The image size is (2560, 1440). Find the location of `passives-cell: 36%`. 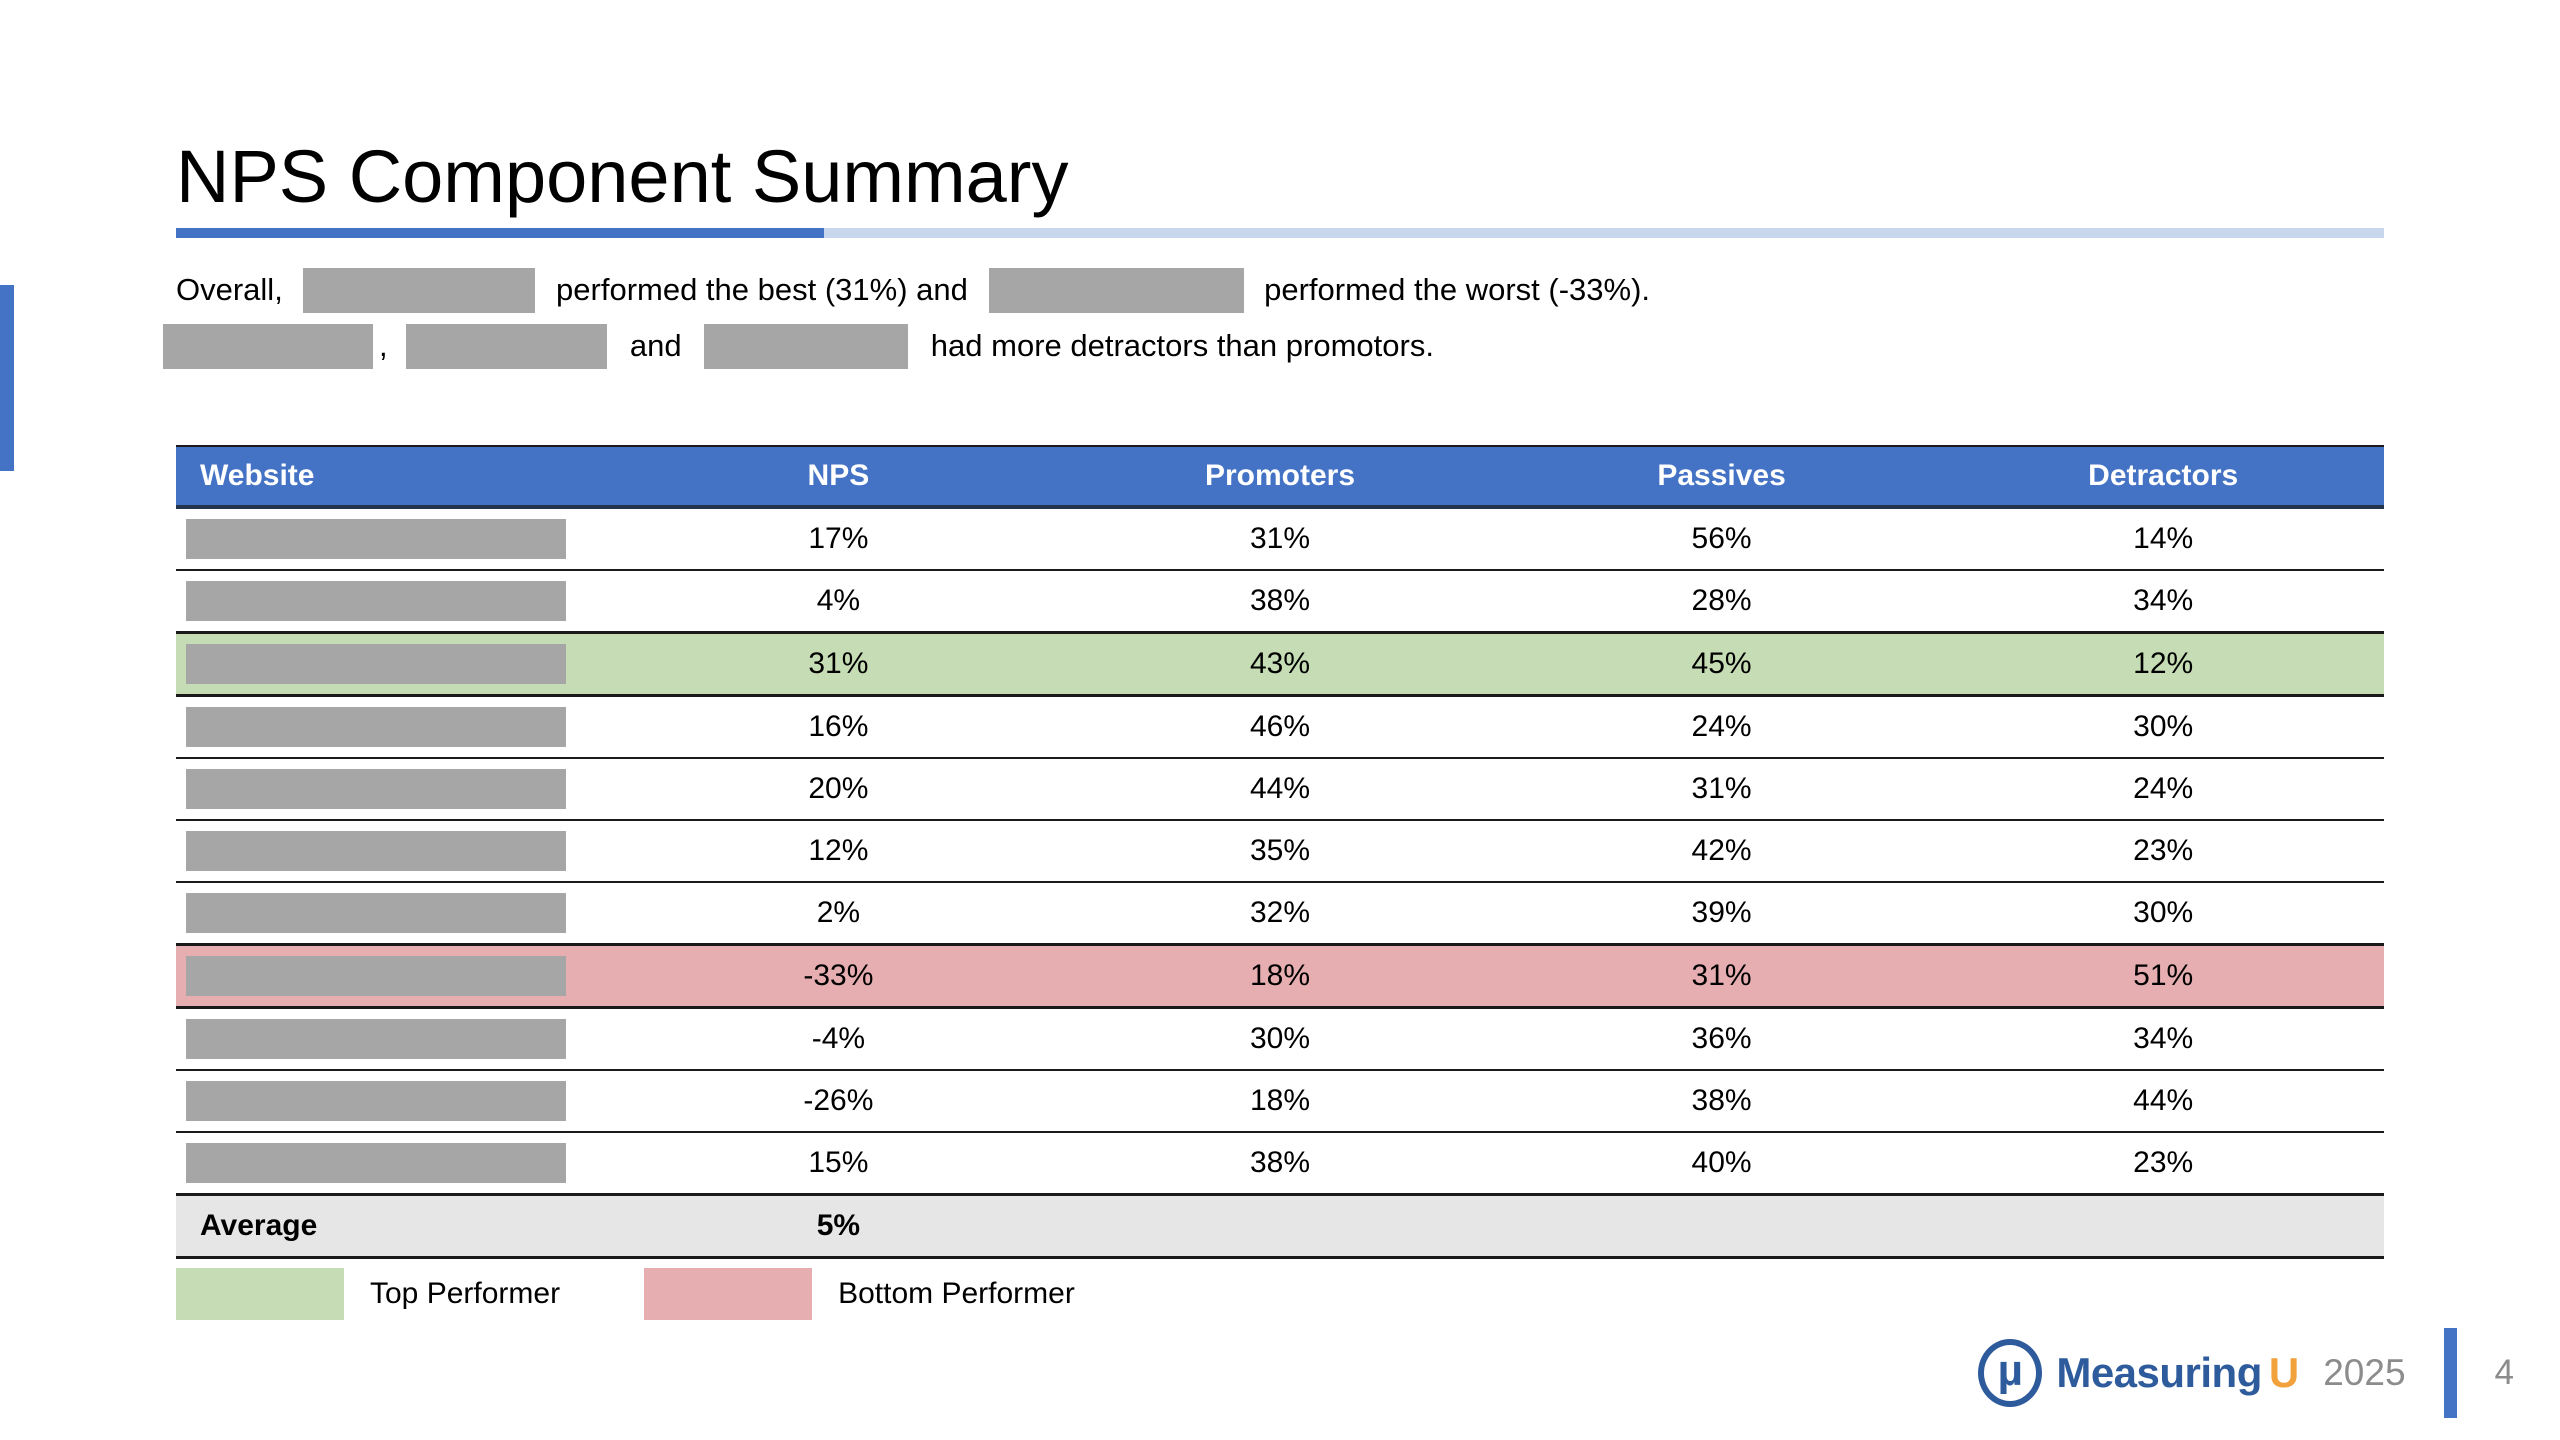

passives-cell: 36% is located at coordinates (1721, 1039).